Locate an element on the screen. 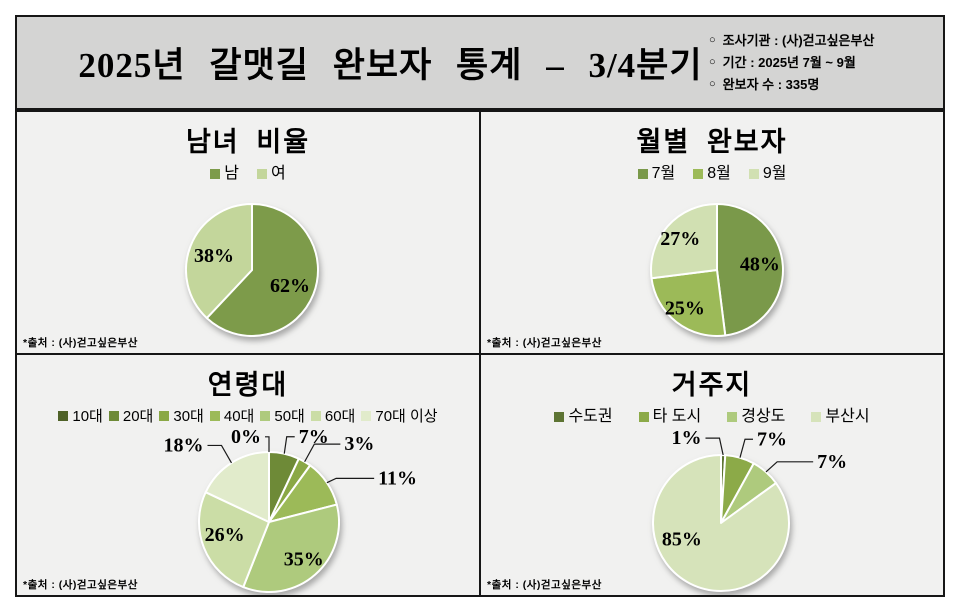  legend-item: 타 도시 is located at coordinates (670, 416).